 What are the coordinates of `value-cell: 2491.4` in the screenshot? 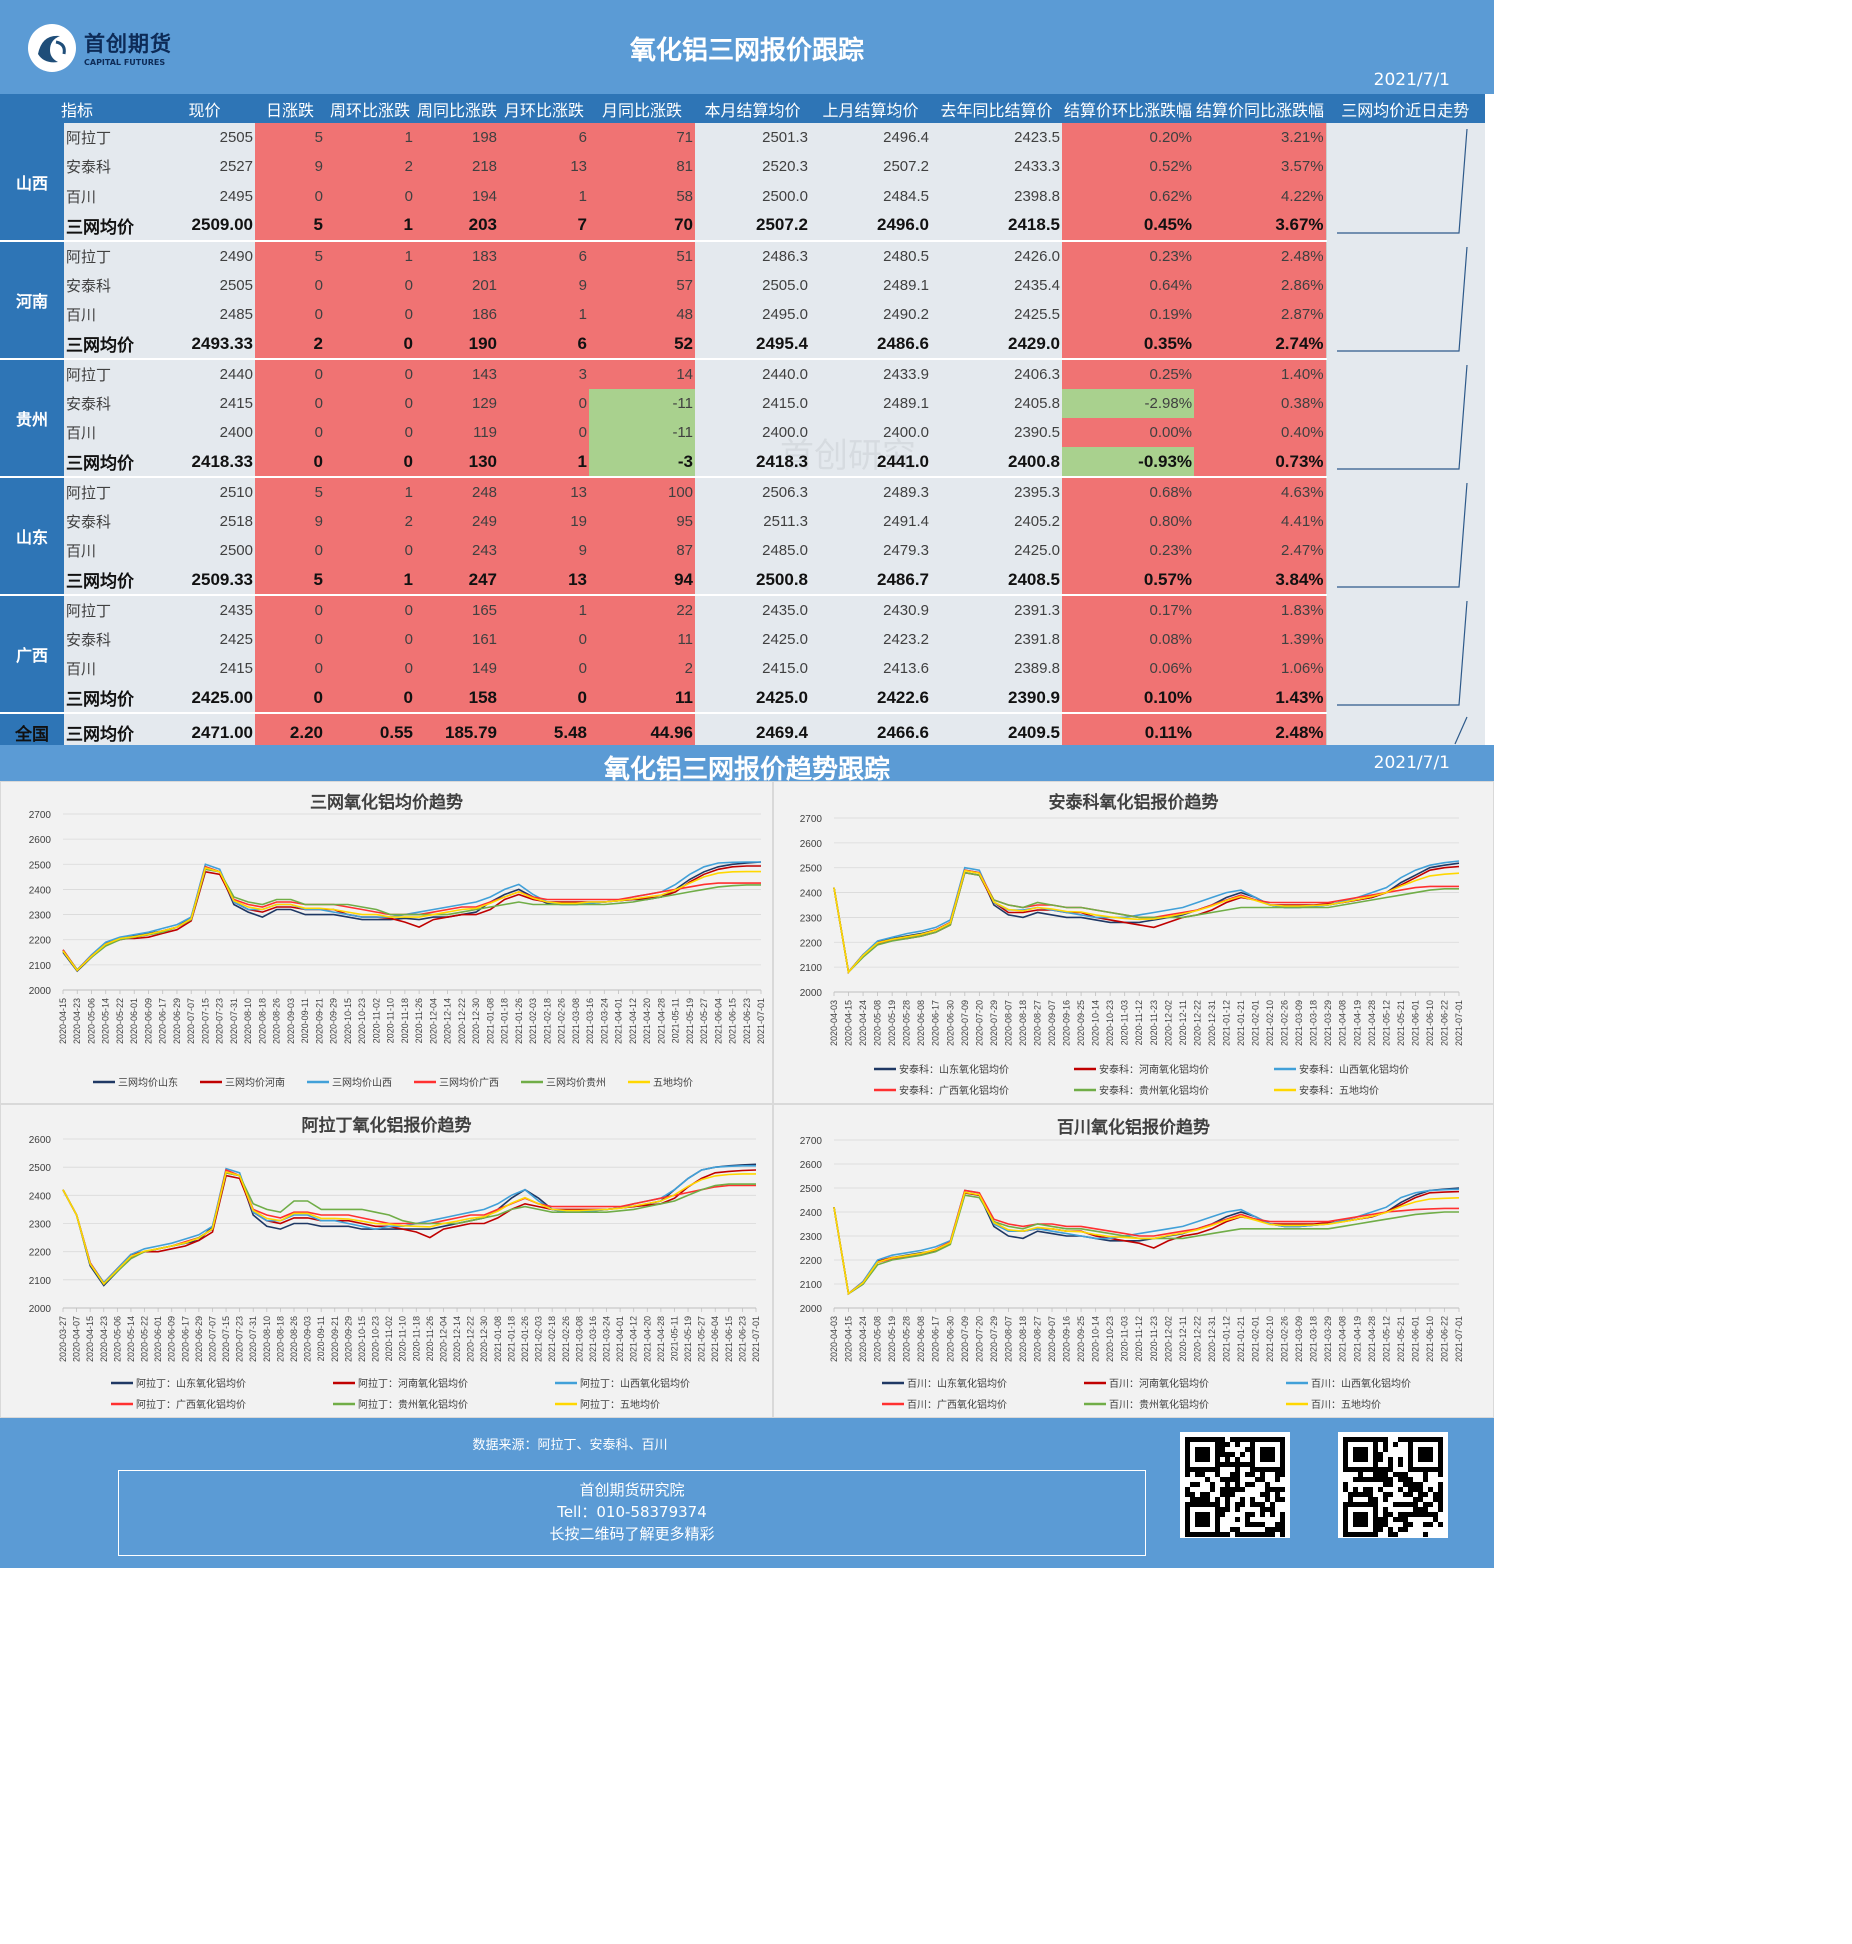 It's located at (871, 521).